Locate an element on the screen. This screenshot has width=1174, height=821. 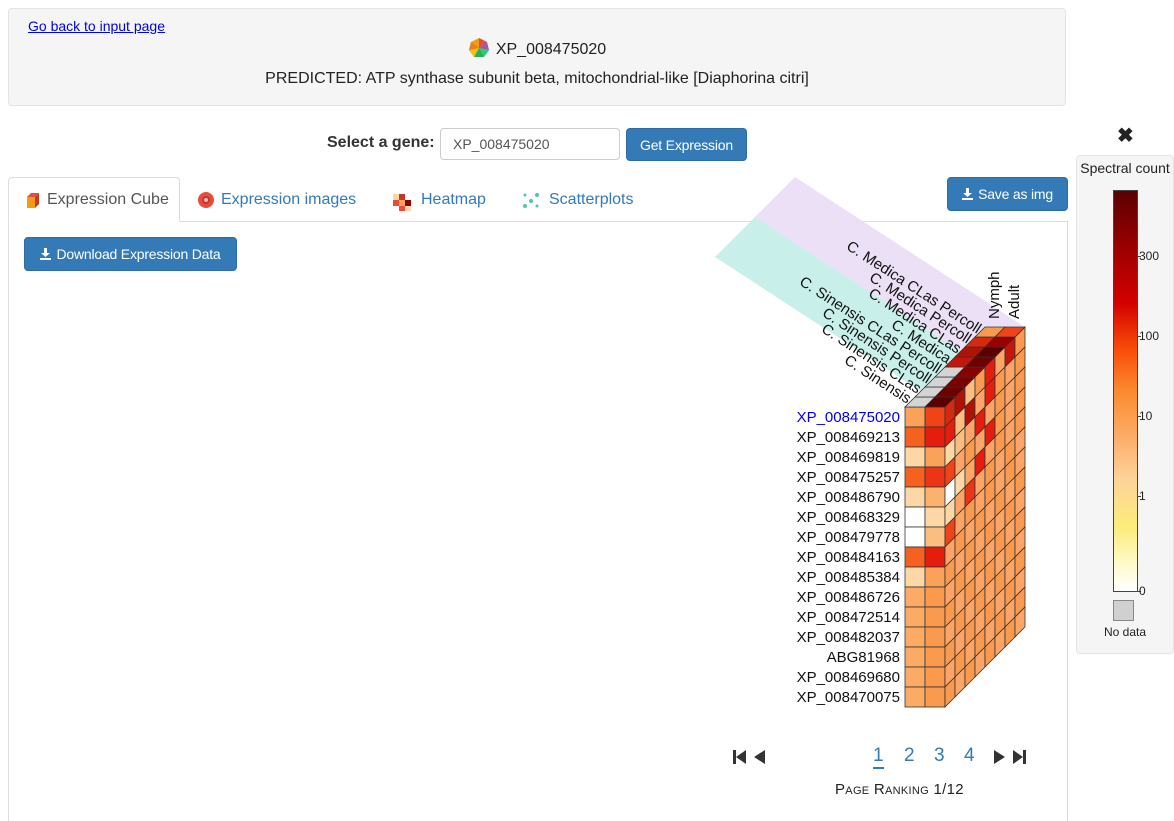
legend-tick: 0 is located at coordinates (1142, 591).